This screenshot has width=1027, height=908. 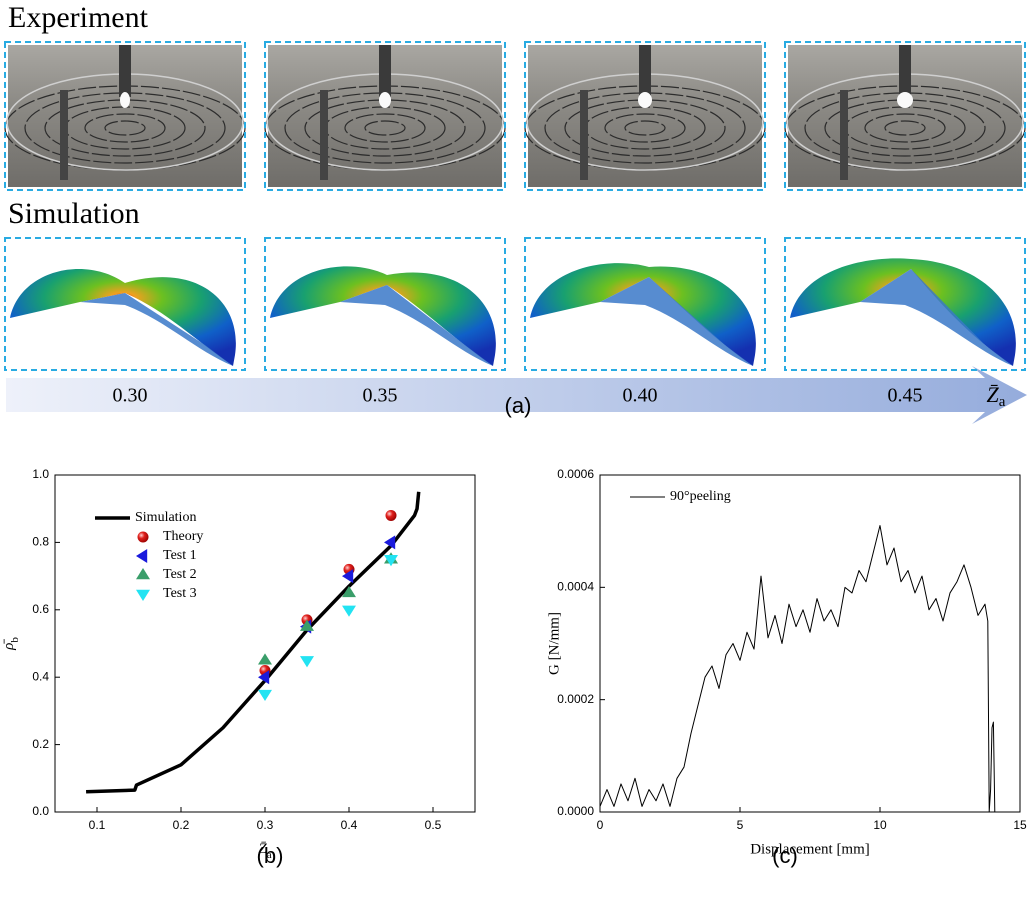 What do you see at coordinates (40, 676) in the screenshot?
I see `y-tick-label: 0.4` at bounding box center [40, 676].